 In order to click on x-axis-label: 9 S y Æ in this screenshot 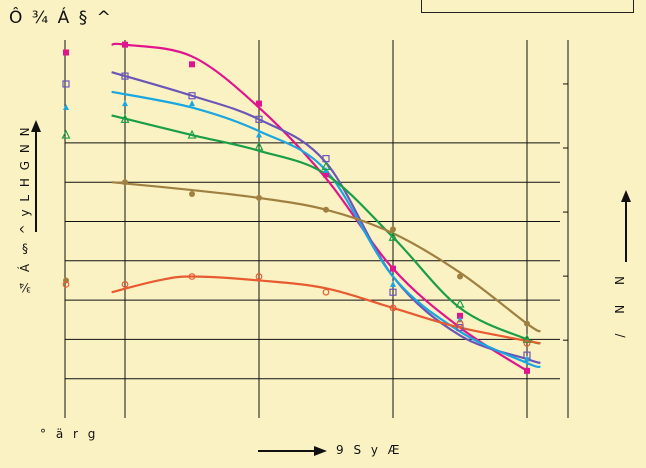, I will do `click(369, 450)`.